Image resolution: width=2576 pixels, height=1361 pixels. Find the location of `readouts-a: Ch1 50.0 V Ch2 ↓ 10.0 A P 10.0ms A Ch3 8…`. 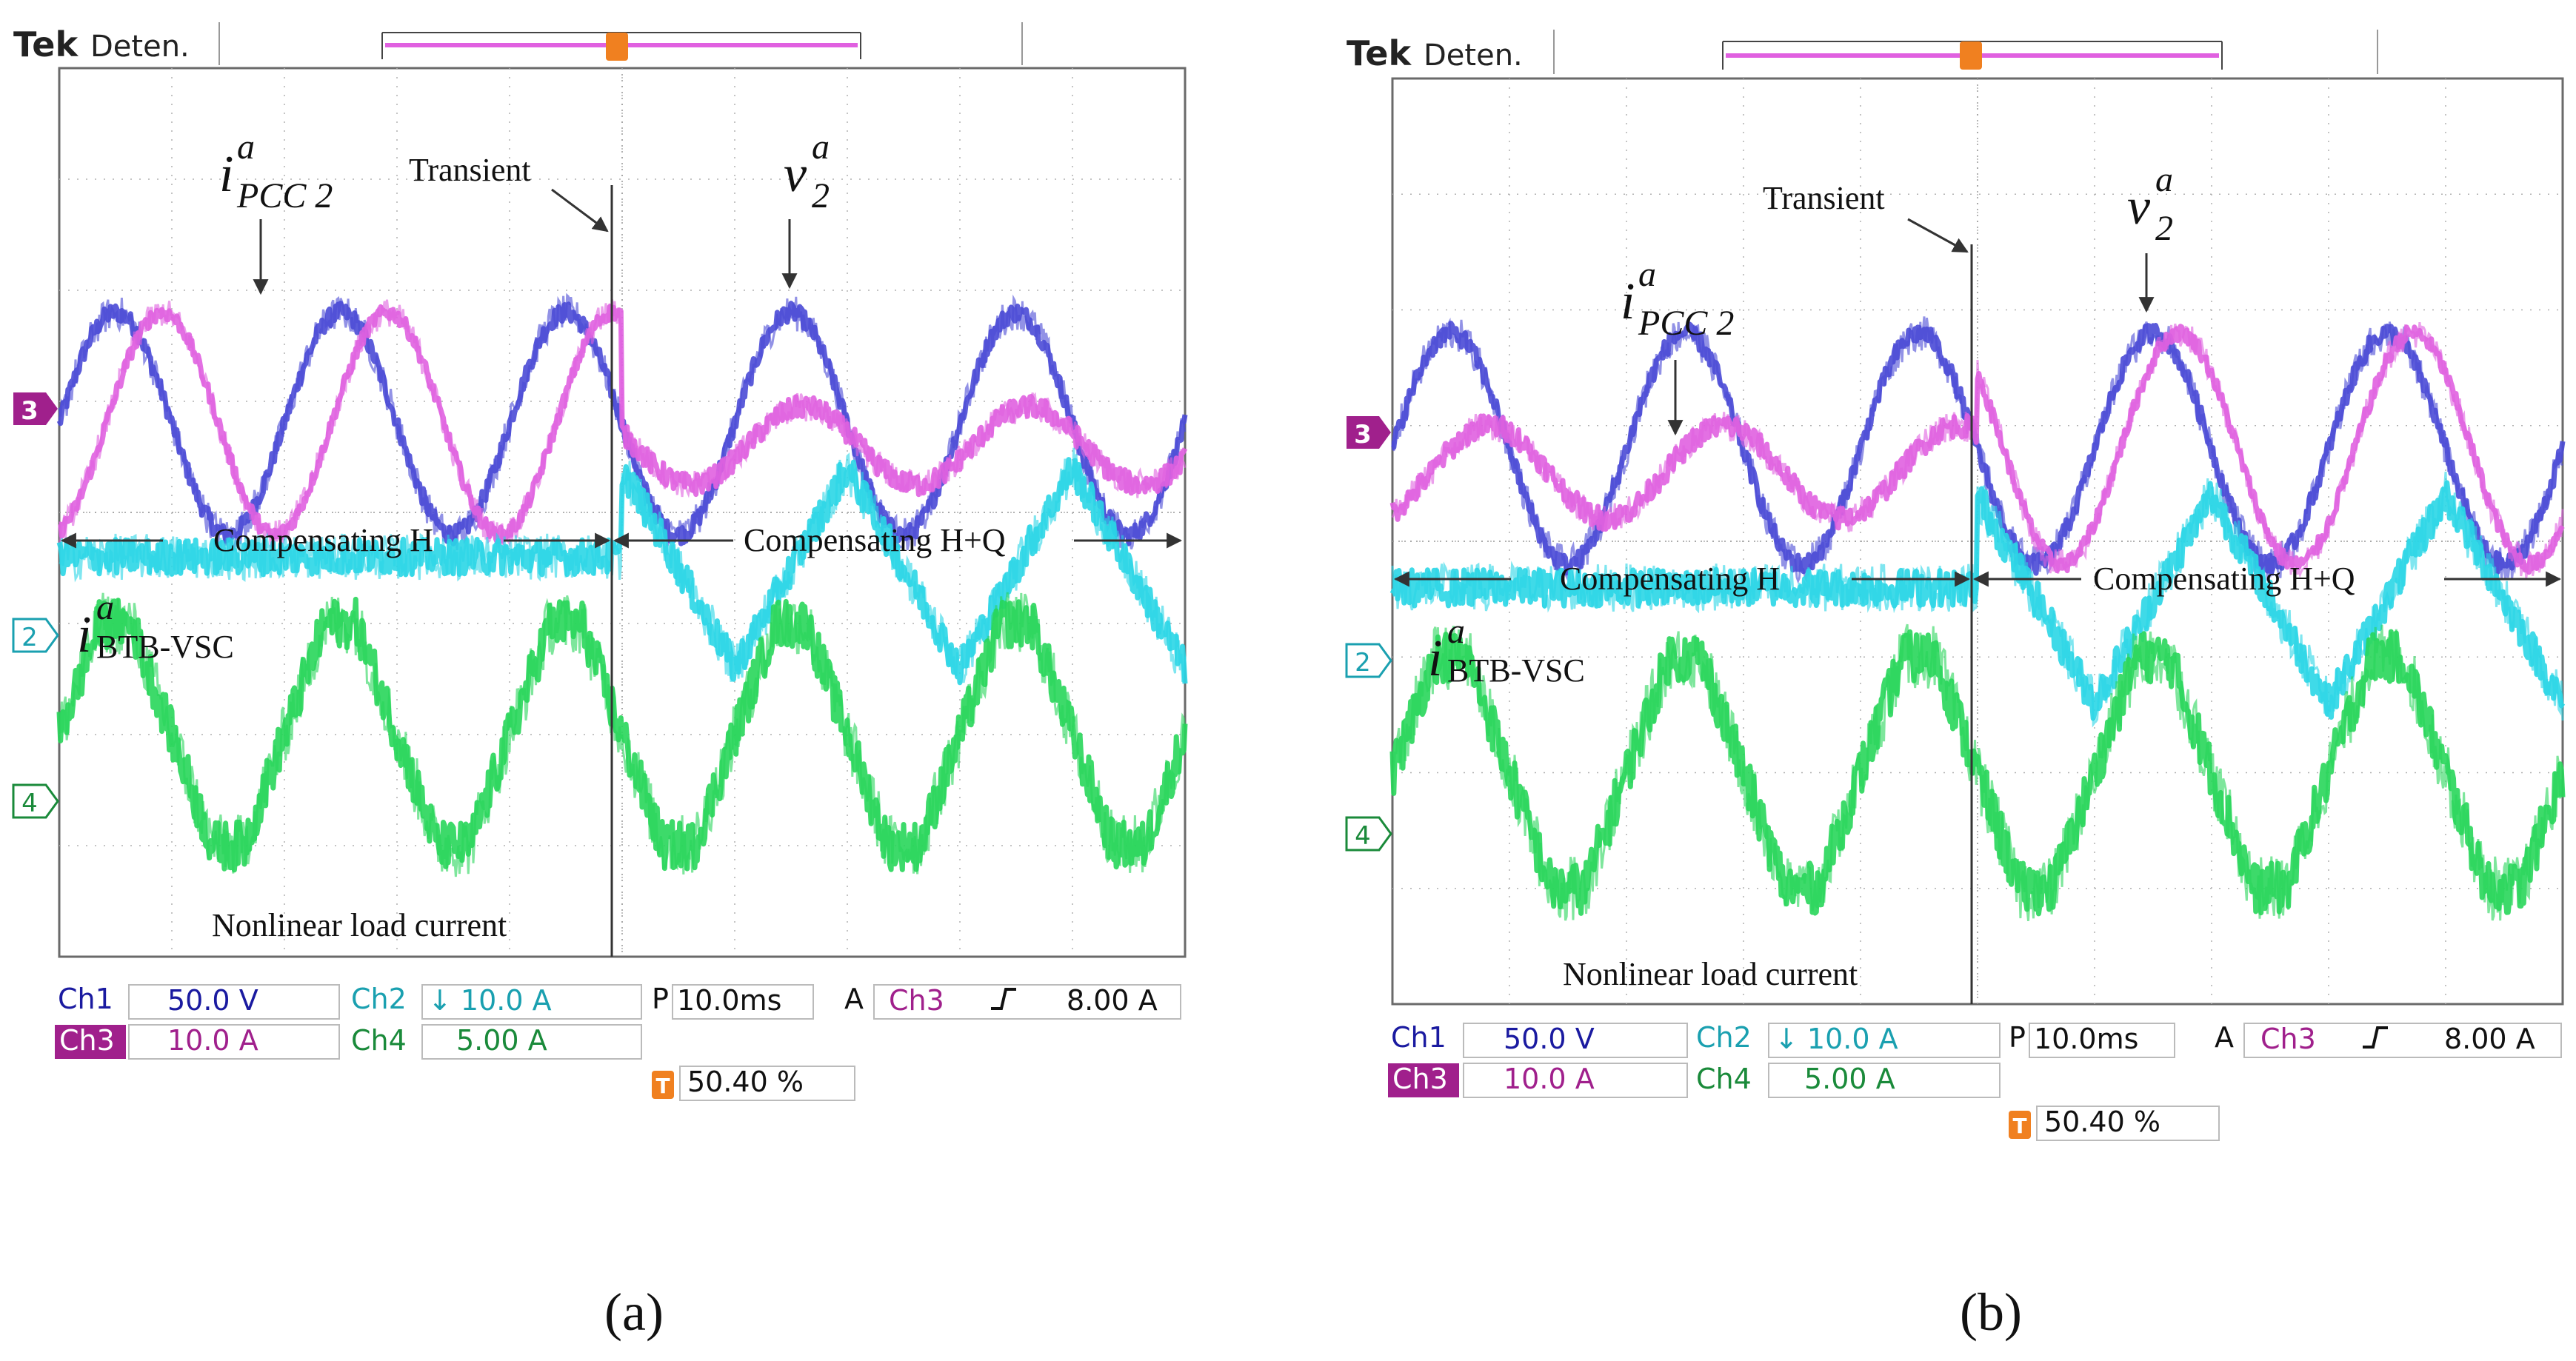

readouts-a: Ch1 50.0 V Ch2 ↓ 10.0 A P 10.0ms A Ch3 8… is located at coordinates (618, 1042).